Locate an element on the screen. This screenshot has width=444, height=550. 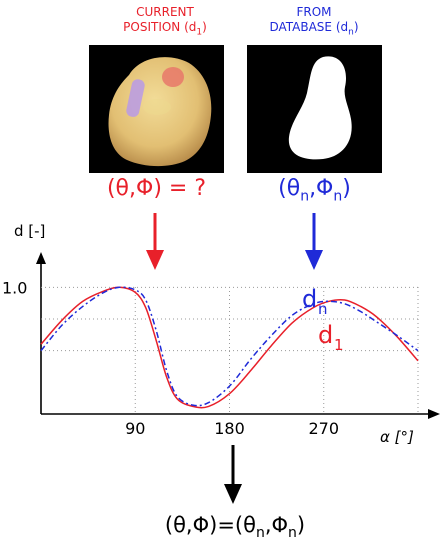
y-axis-title-text: d [-] is located at coordinates (29, 231).